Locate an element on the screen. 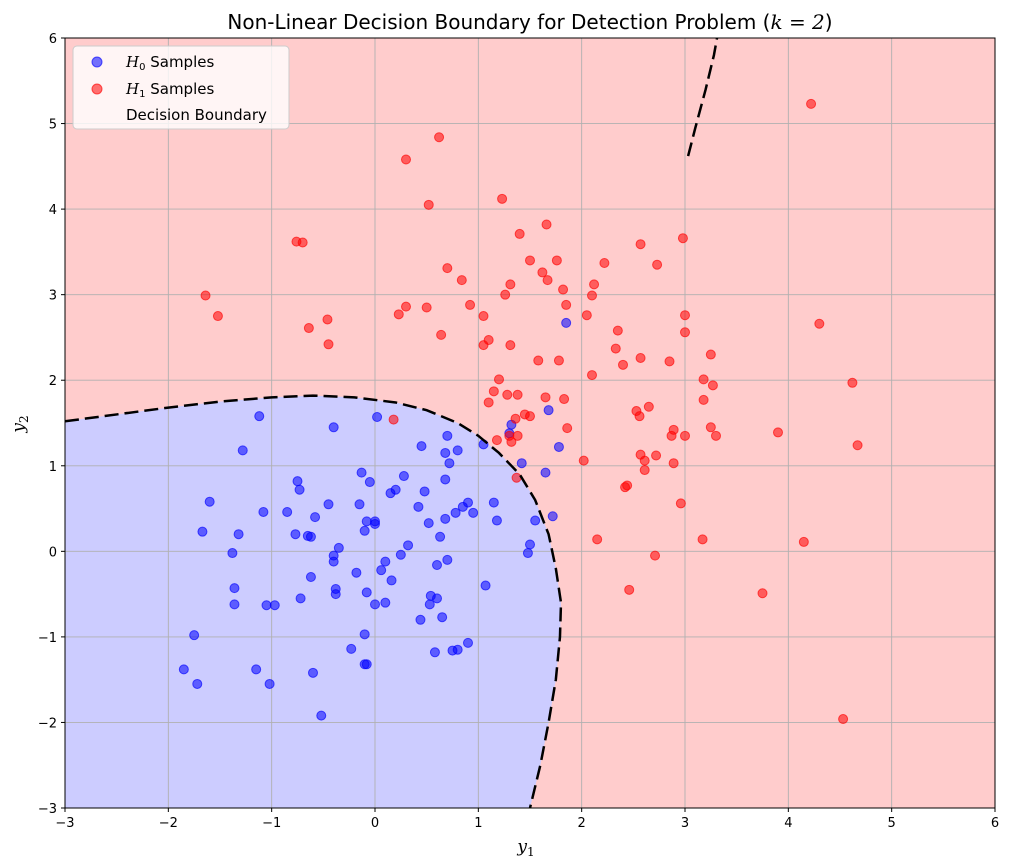  y-tick-label-6: 3 is located at coordinates (53, 296).